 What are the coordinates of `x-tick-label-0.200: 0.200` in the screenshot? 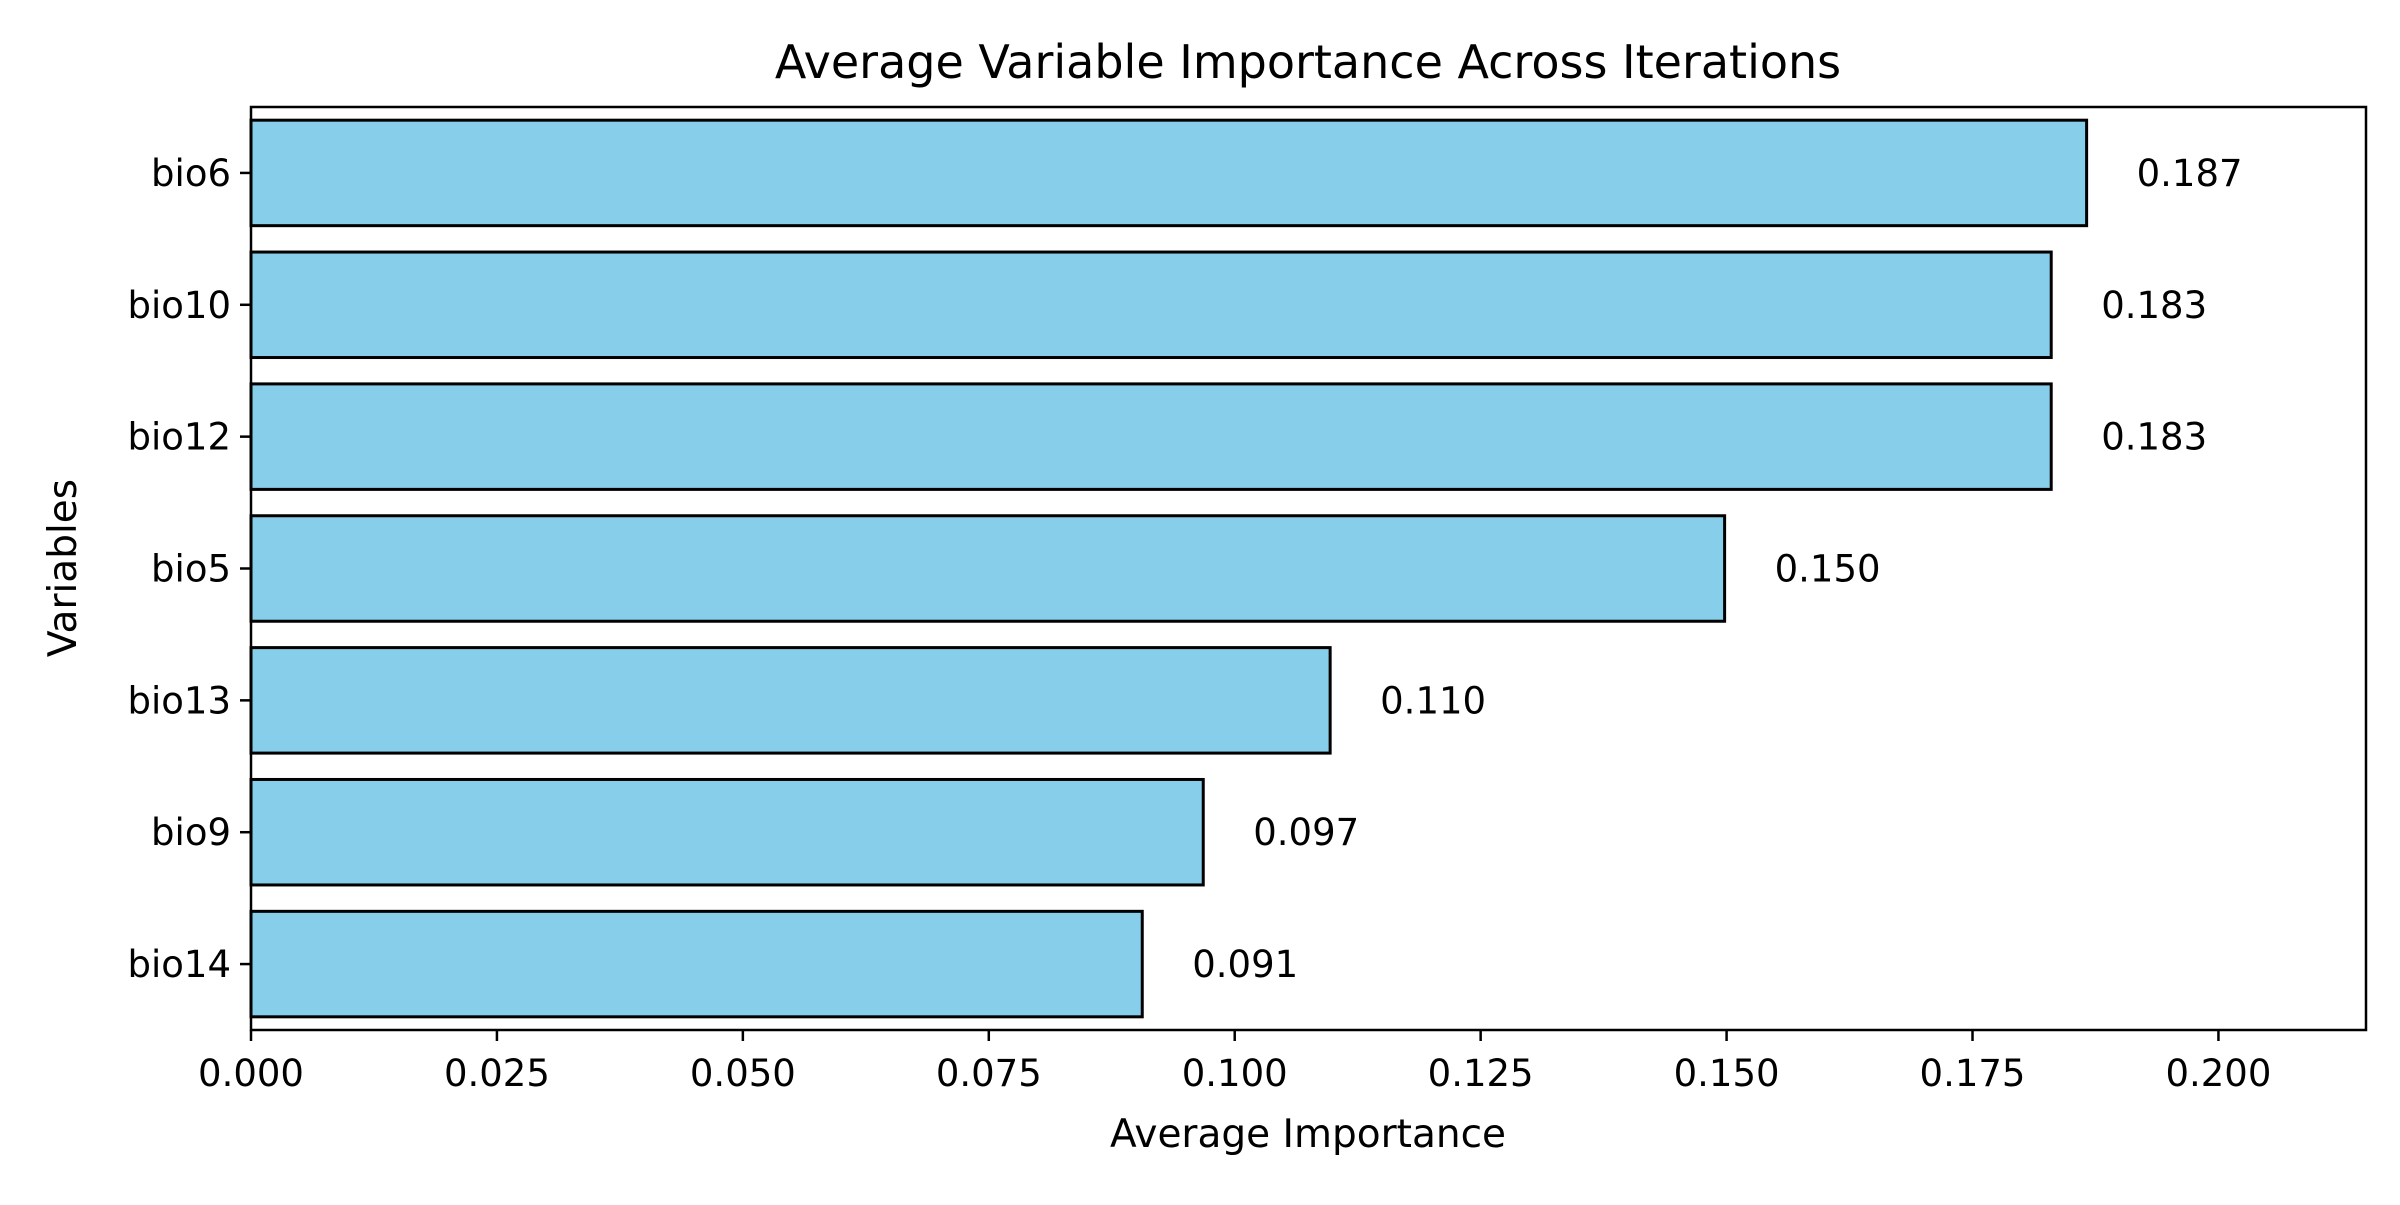 It's located at (2218, 1073).